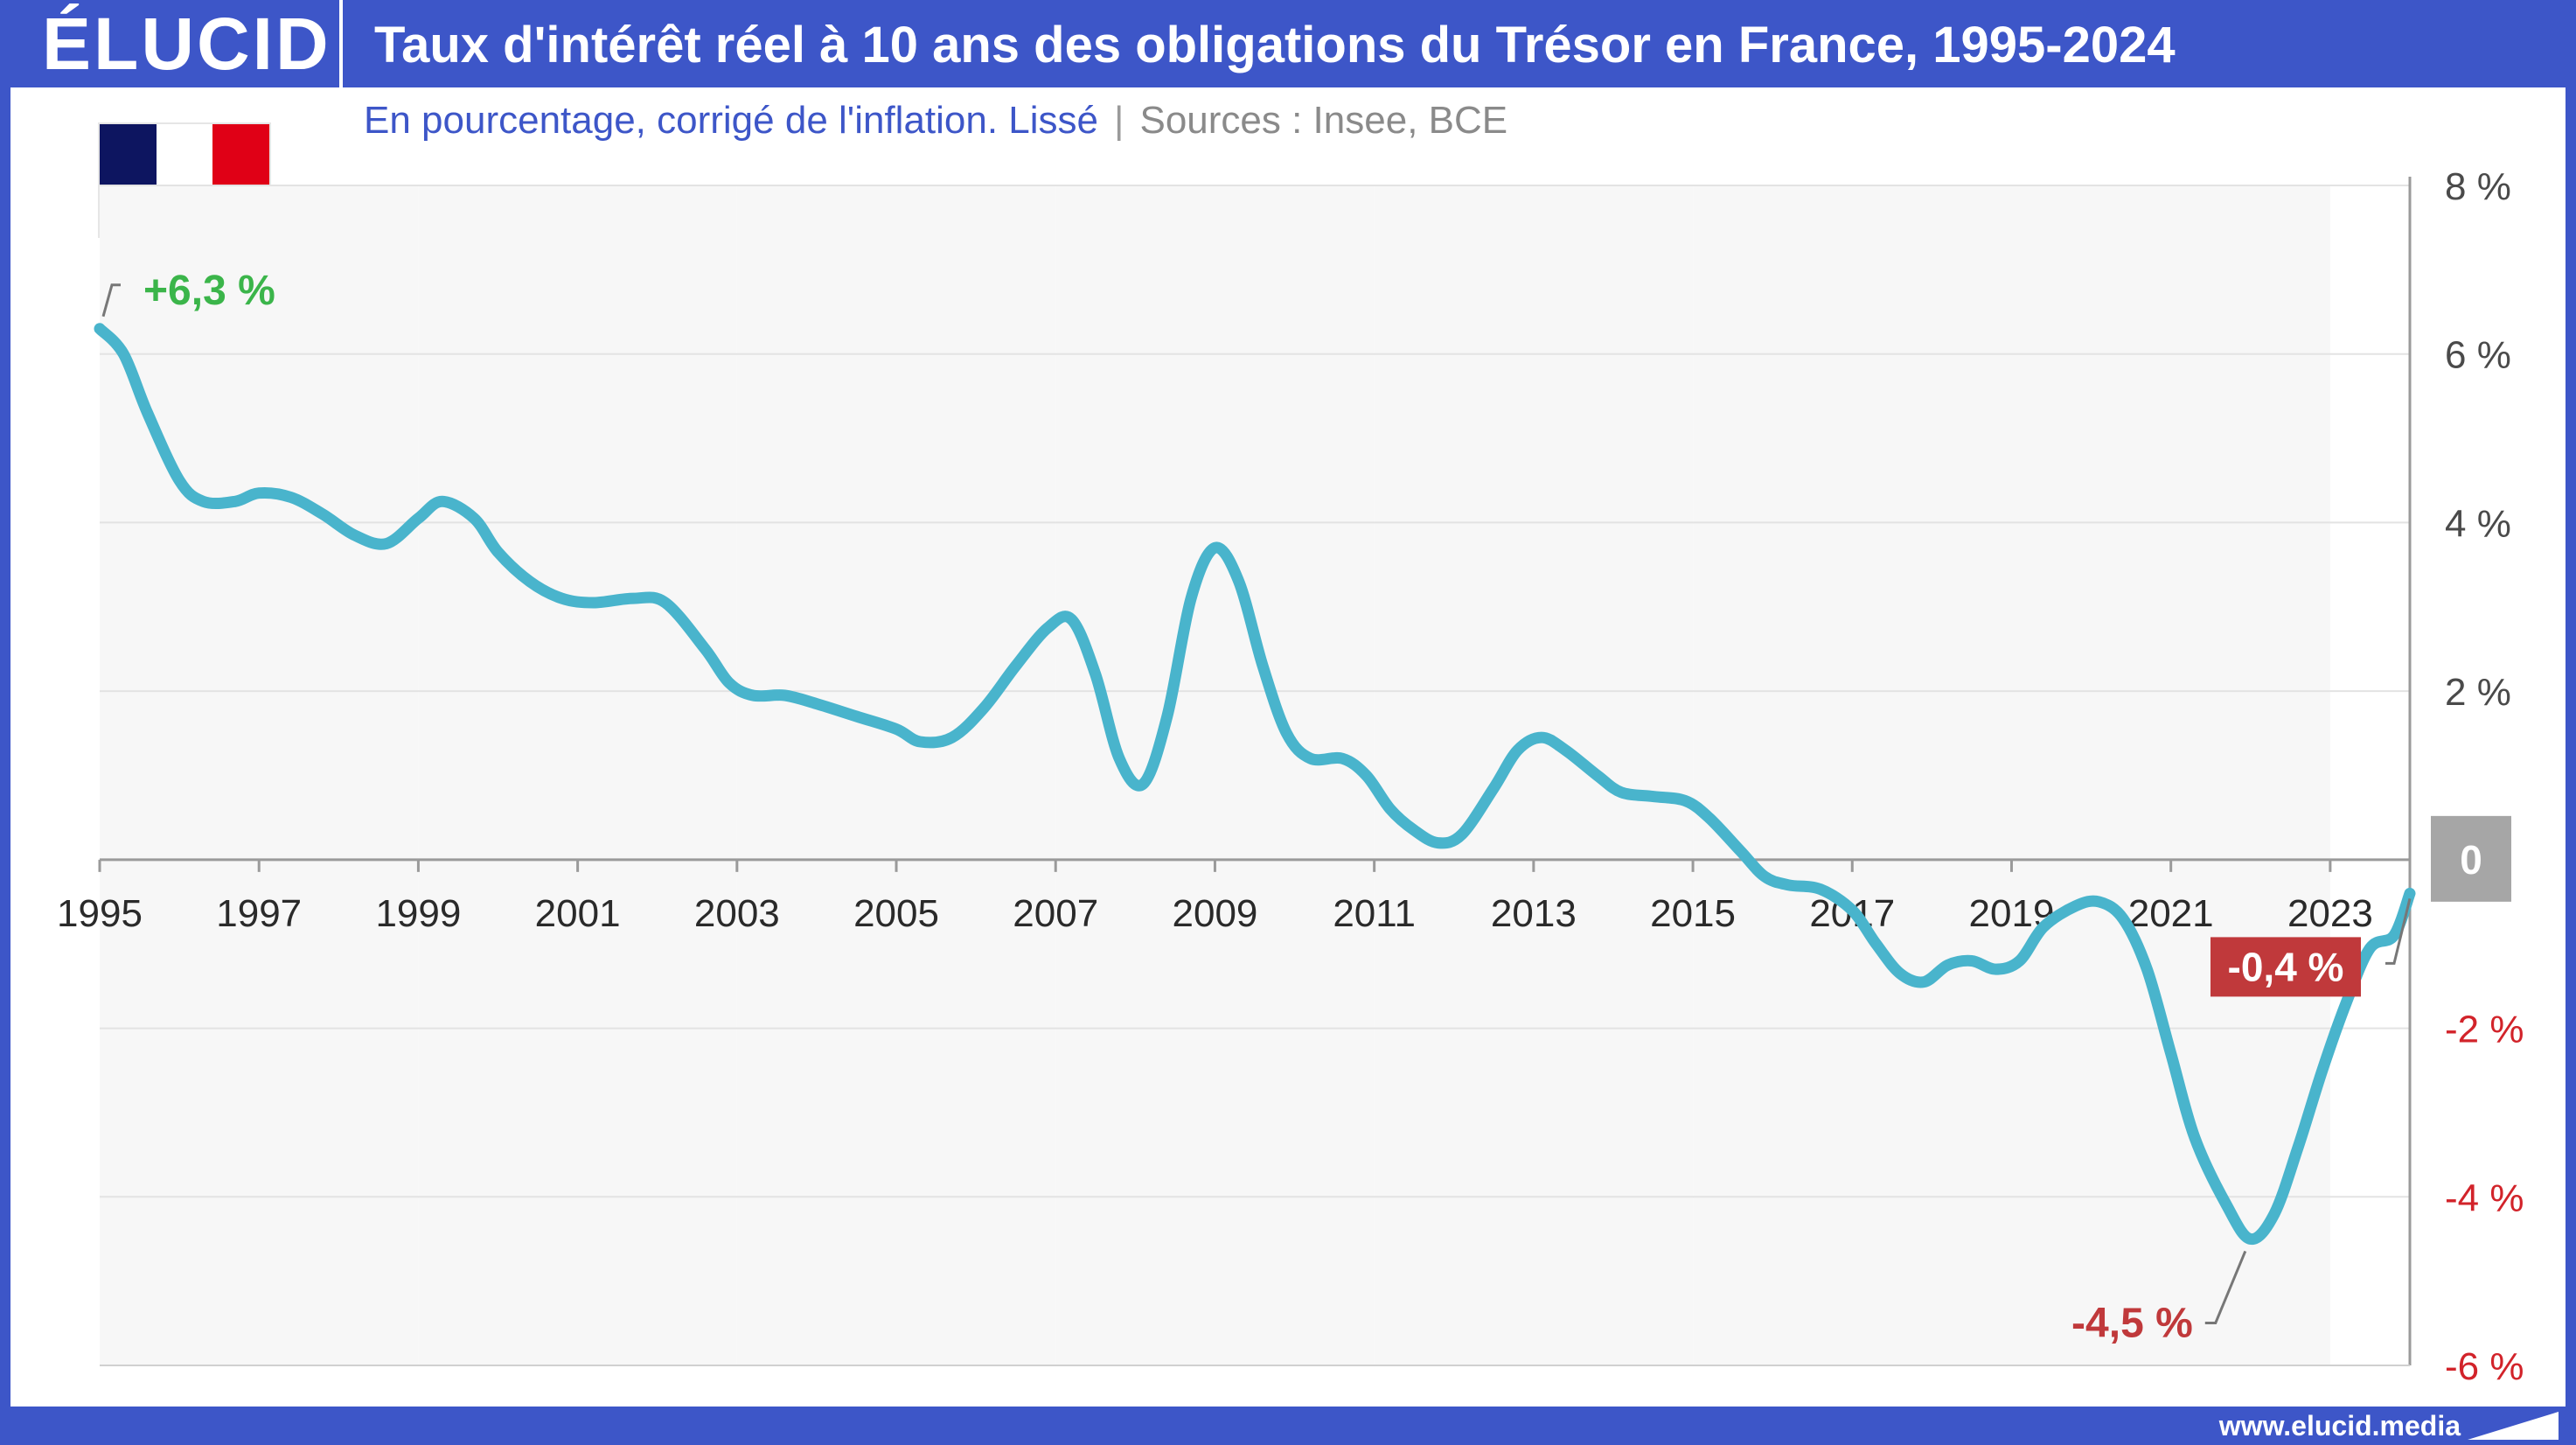 The image size is (2576, 1445). Describe the element at coordinates (341, 43) in the screenshot. I see `header-divider` at that location.